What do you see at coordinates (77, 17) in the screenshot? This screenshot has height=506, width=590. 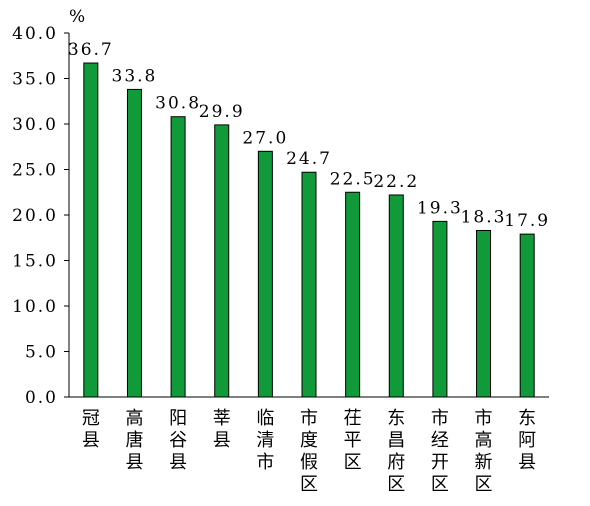 I see `y-unit-label: %` at bounding box center [77, 17].